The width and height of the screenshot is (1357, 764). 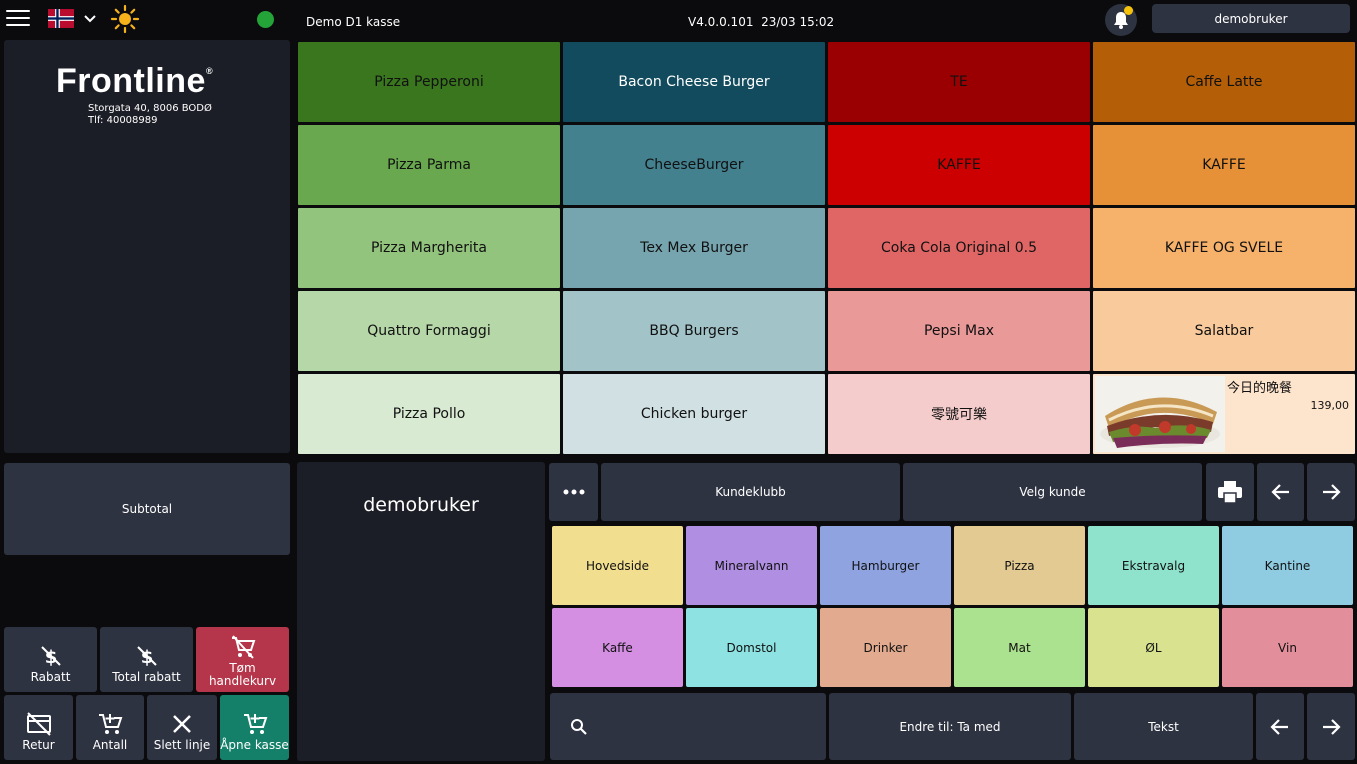 I want to click on rabatt-button: $ Rabatt, so click(x=50, y=659).